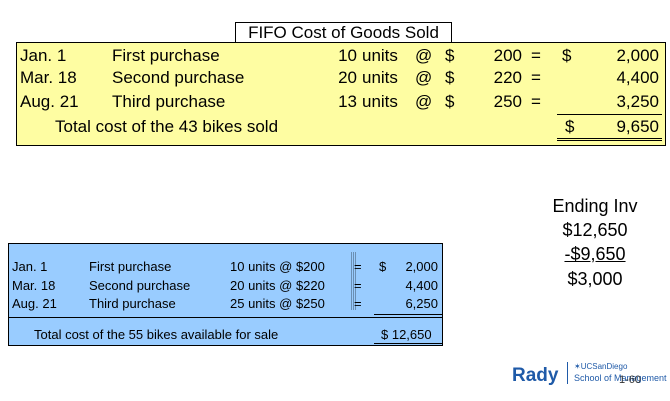 The width and height of the screenshot is (670, 401). Describe the element at coordinates (140, 285) in the screenshot. I see `avail-desc: Second purchase` at that location.